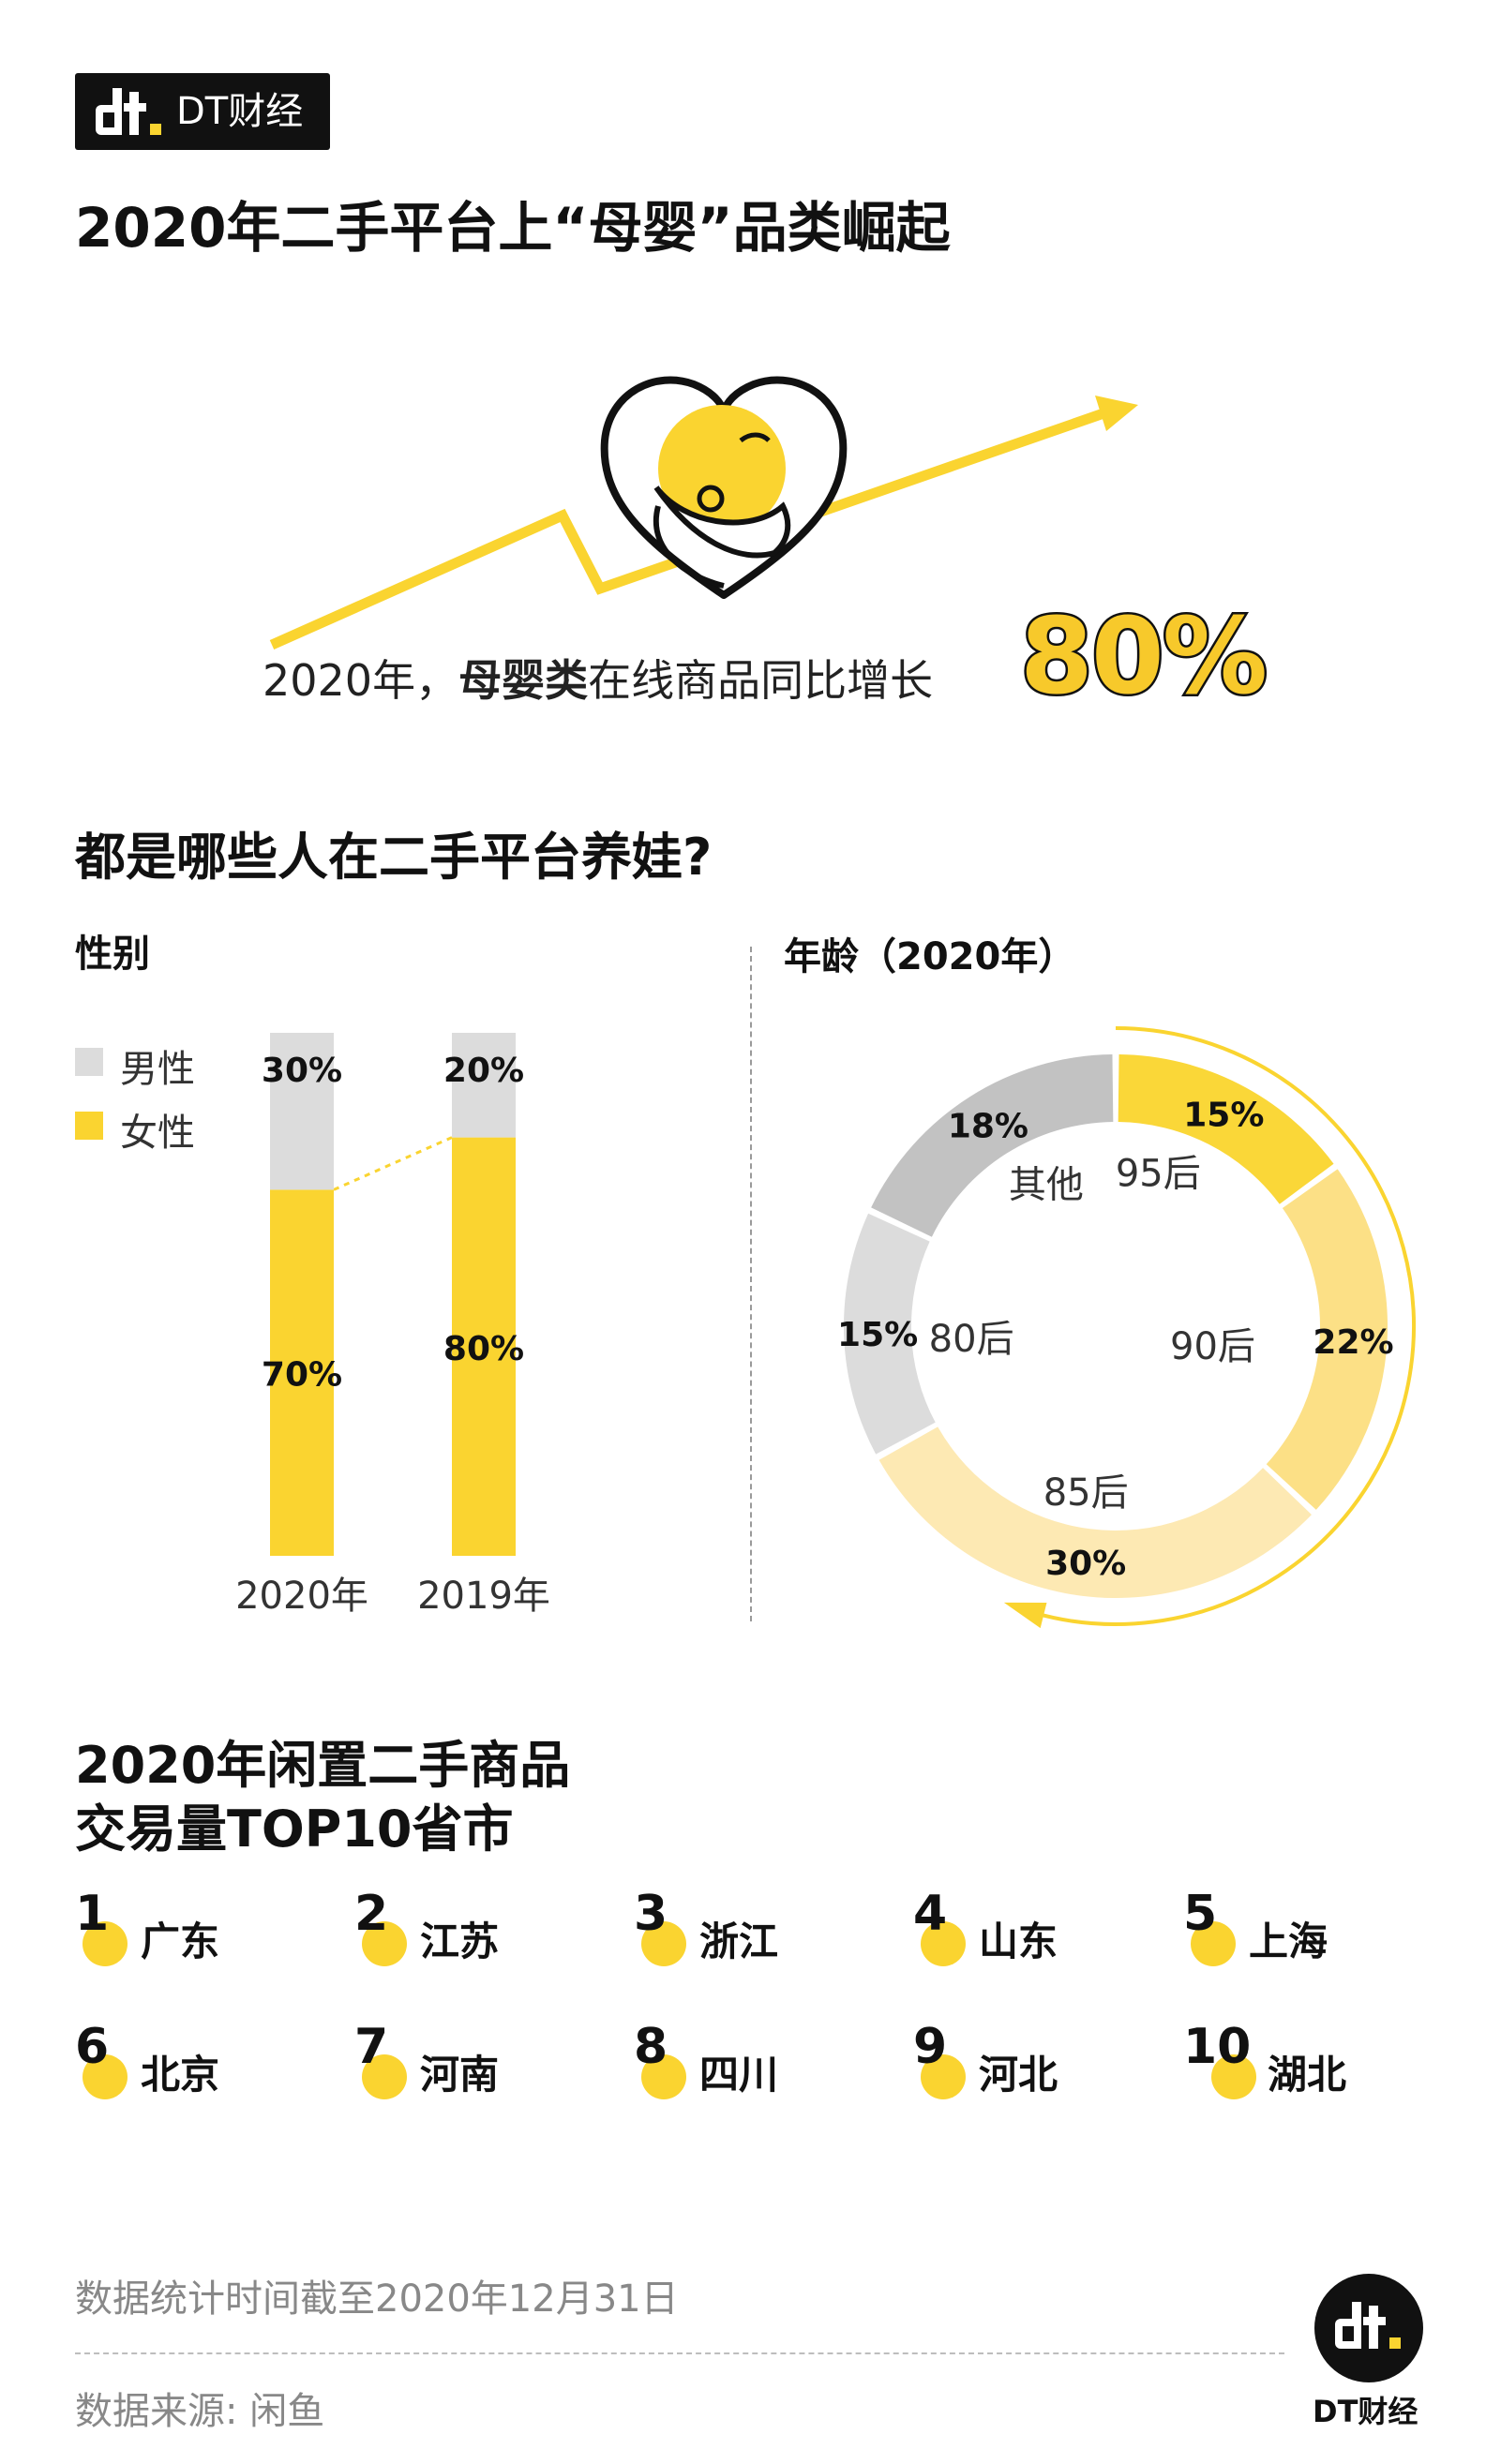 The height and width of the screenshot is (2464, 1501). I want to click on rank-number: 6, so click(92, 2047).